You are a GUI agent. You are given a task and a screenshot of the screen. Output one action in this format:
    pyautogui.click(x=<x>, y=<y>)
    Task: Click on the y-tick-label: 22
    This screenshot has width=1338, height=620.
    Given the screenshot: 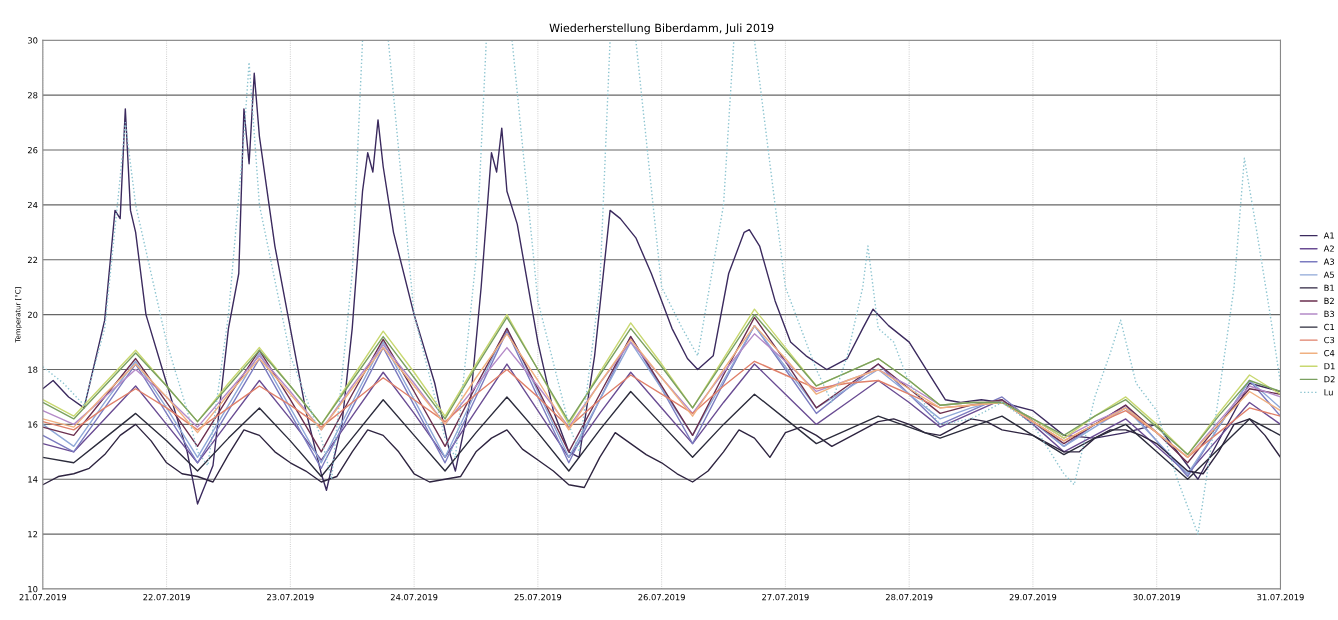 What is the action you would take?
    pyautogui.click(x=32, y=259)
    